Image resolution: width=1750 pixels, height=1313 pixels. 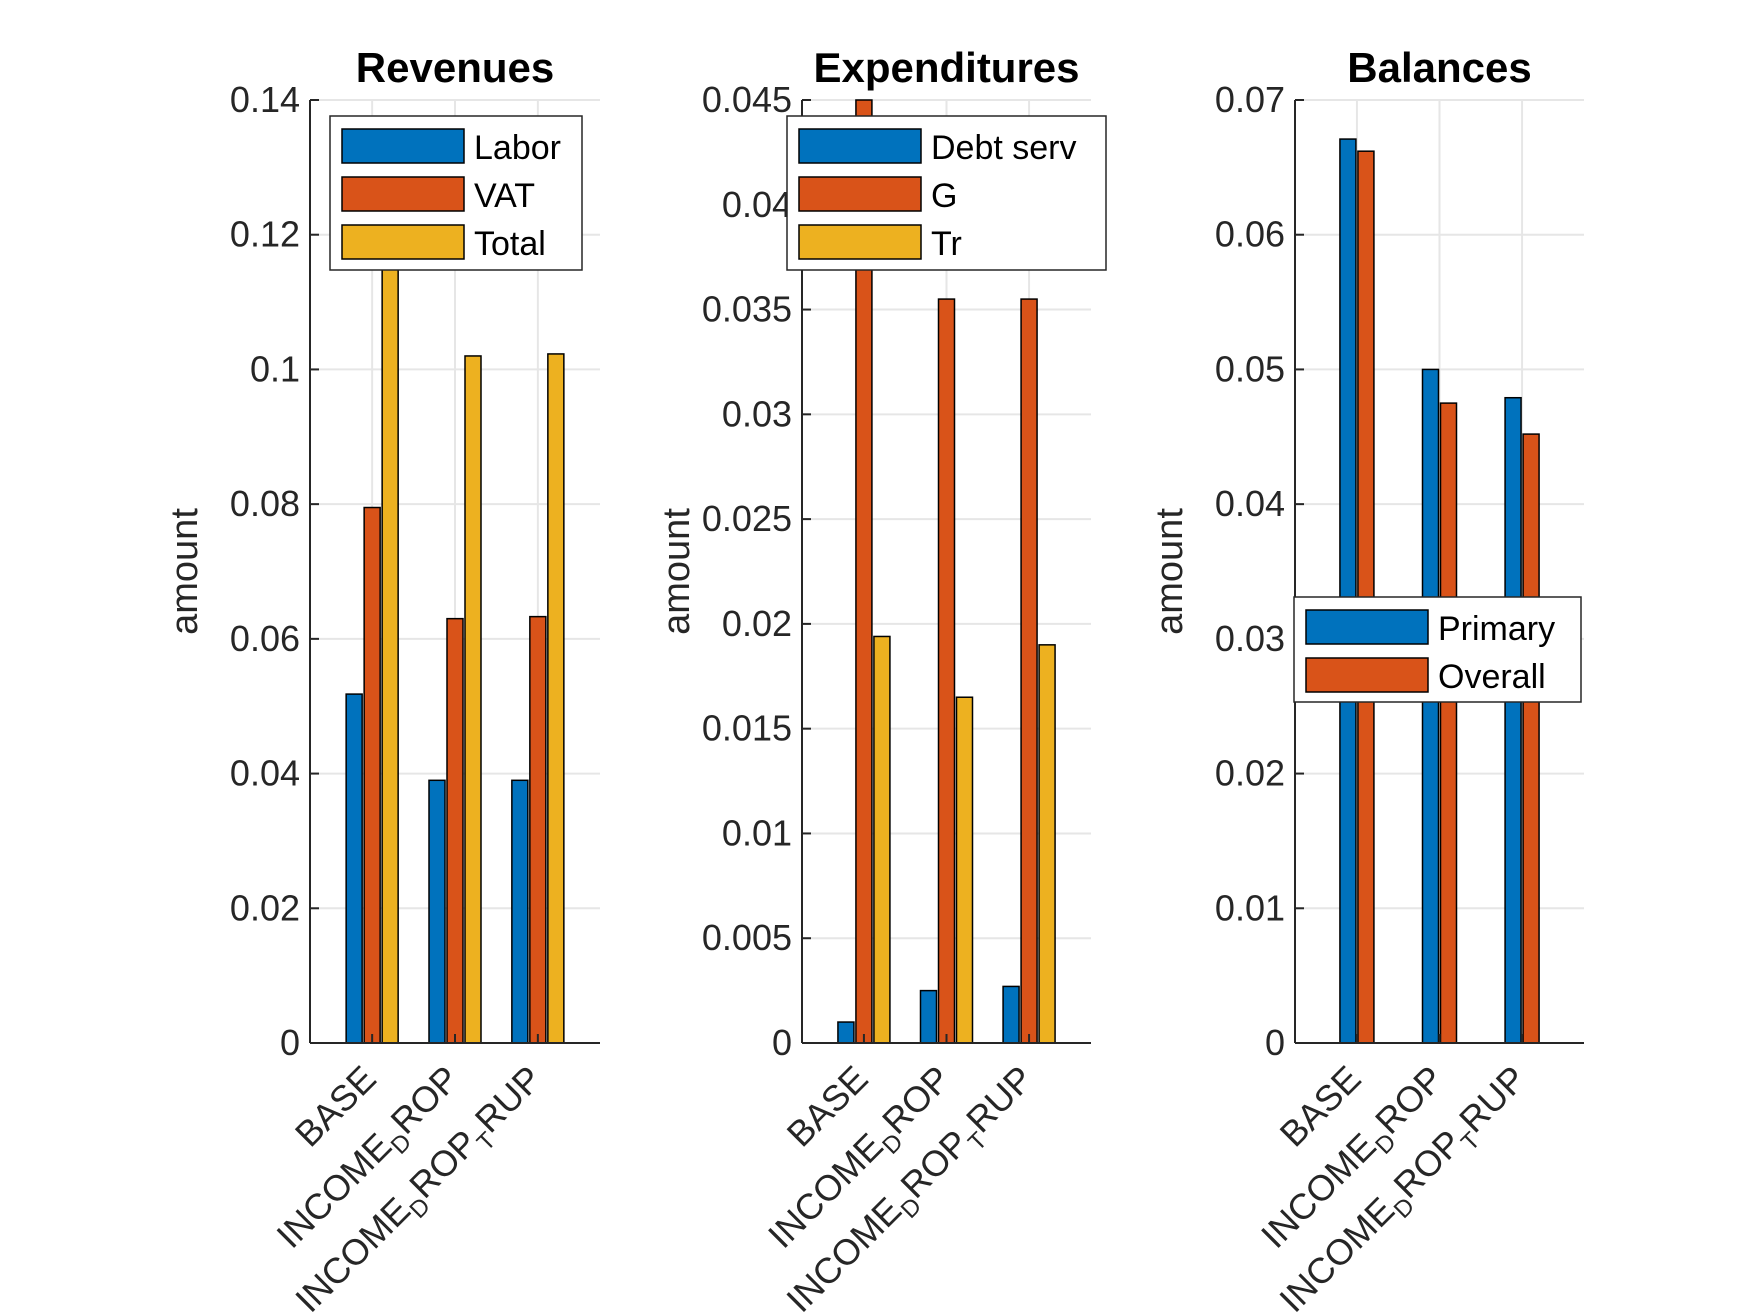 What do you see at coordinates (265, 99) in the screenshot?
I see `y-tick-label: 0.14` at bounding box center [265, 99].